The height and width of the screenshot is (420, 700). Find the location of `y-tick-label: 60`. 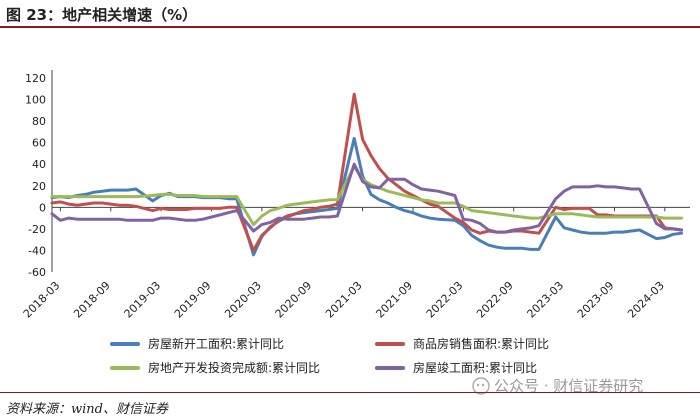

y-tick-label: 60 is located at coordinates (39, 143).